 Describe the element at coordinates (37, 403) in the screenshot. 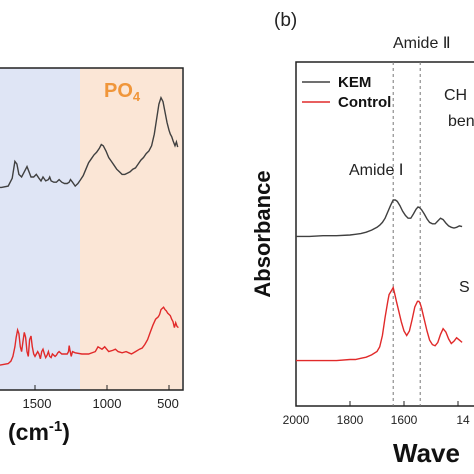

I see `x-tick-label-1500: 1500` at that location.